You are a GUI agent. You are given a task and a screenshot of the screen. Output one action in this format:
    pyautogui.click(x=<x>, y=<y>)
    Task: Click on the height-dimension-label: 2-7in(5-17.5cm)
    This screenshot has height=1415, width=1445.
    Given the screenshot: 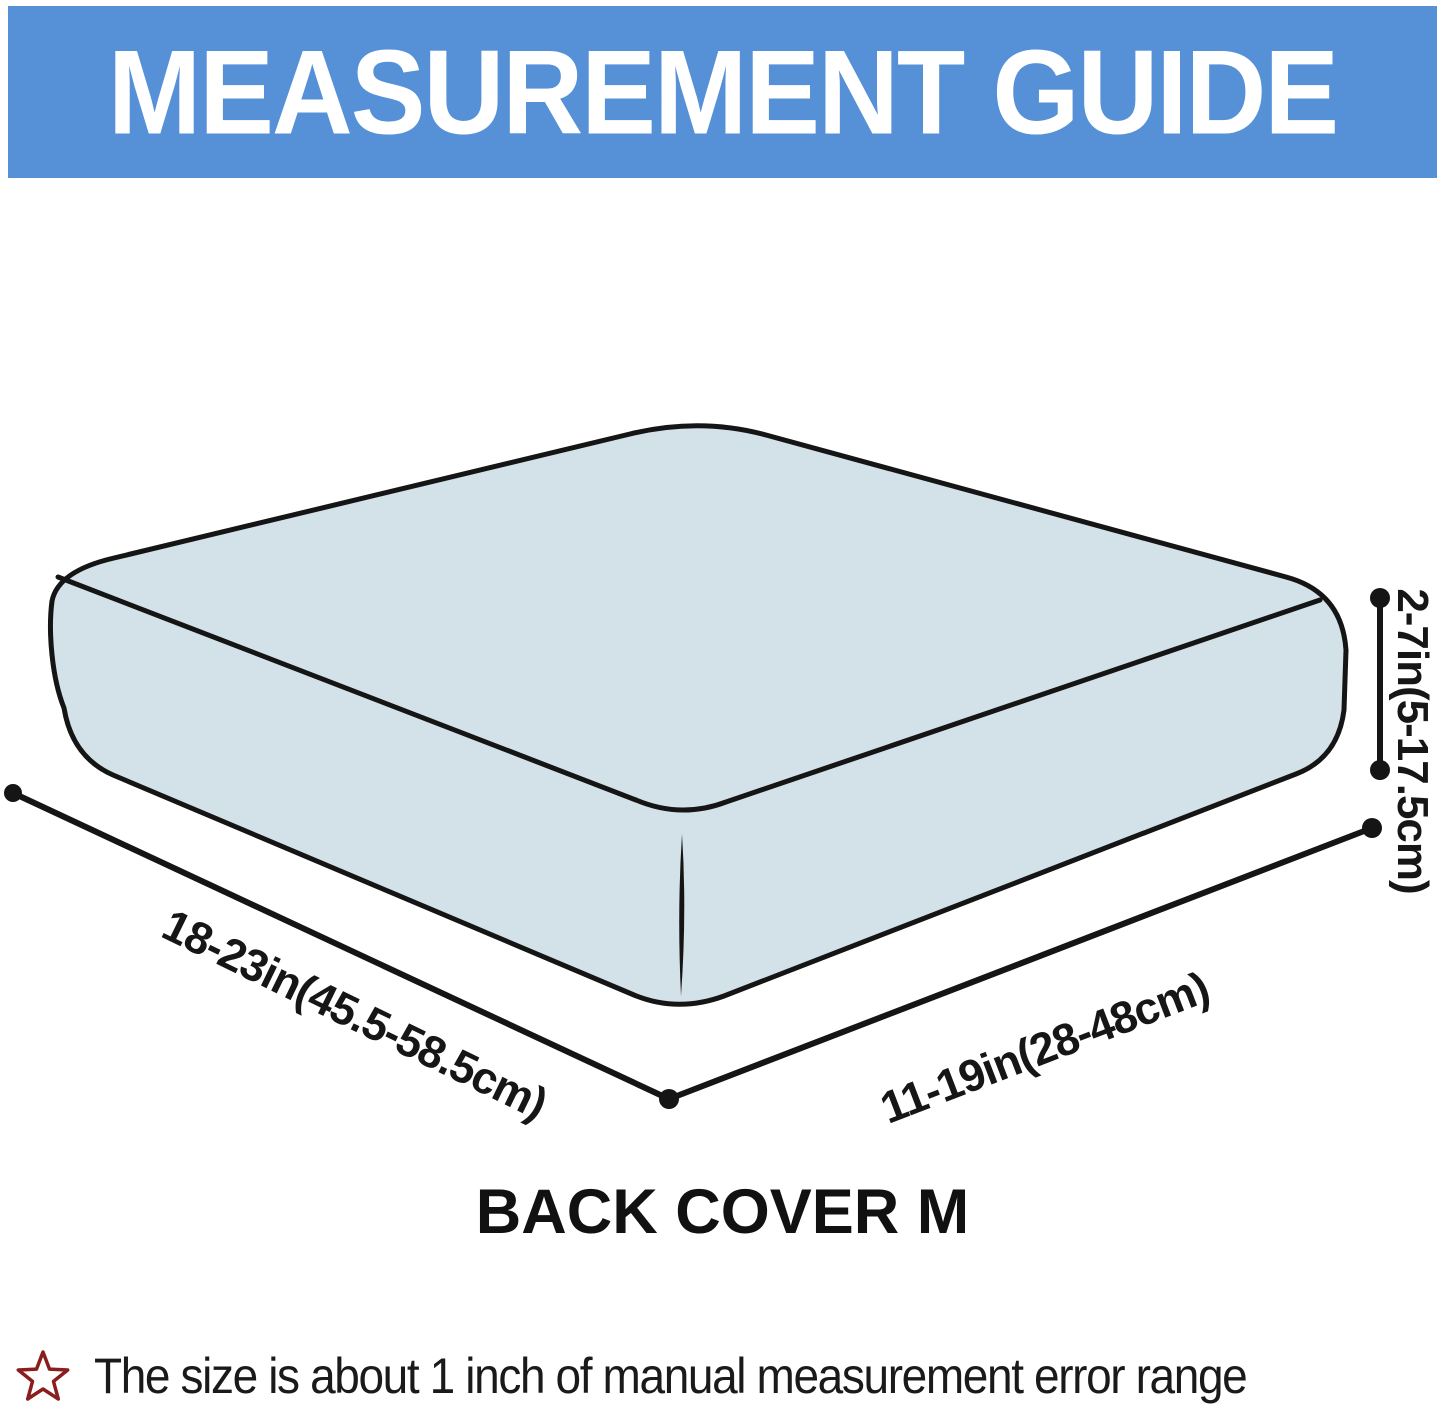 What is the action you would take?
    pyautogui.click(x=1412, y=740)
    